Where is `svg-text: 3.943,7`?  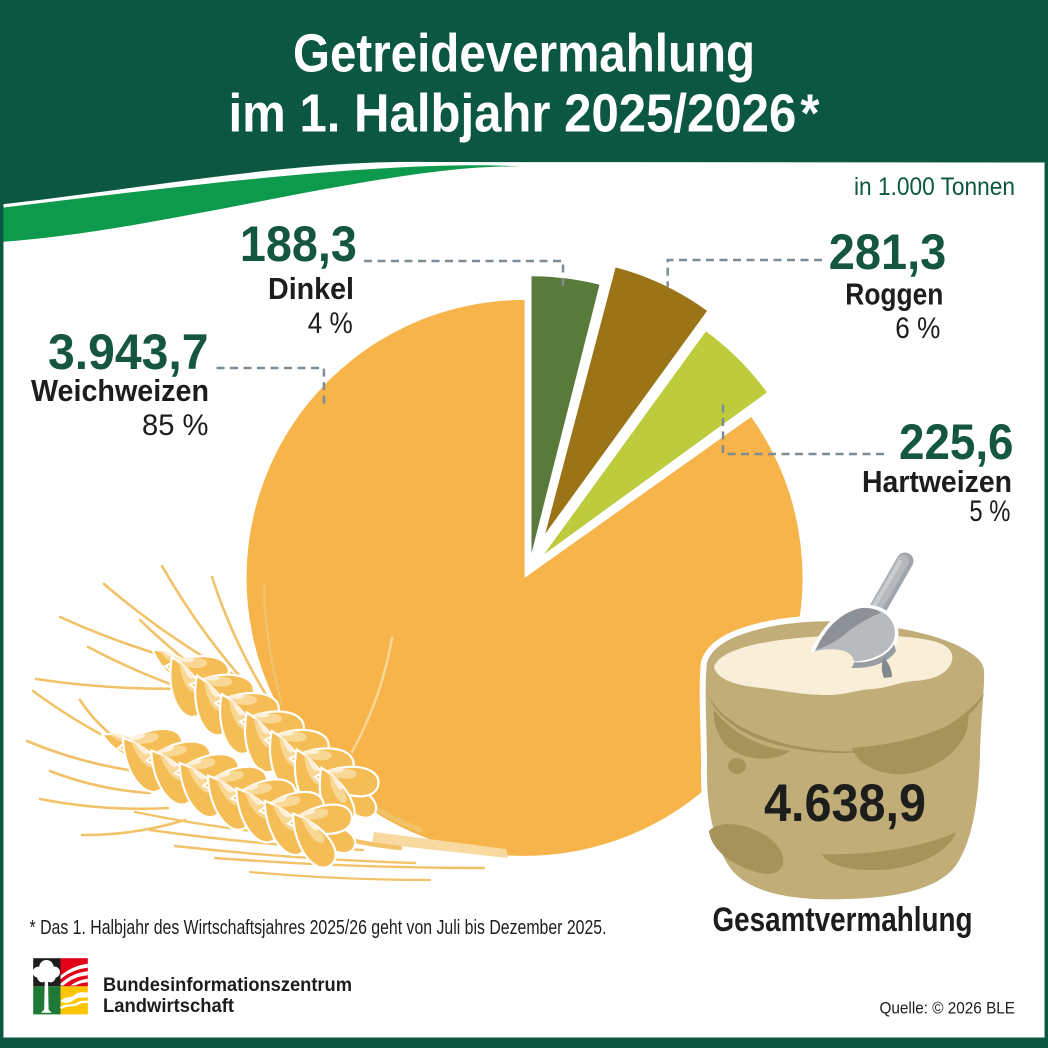 svg-text: 3.943,7 is located at coordinates (128, 352).